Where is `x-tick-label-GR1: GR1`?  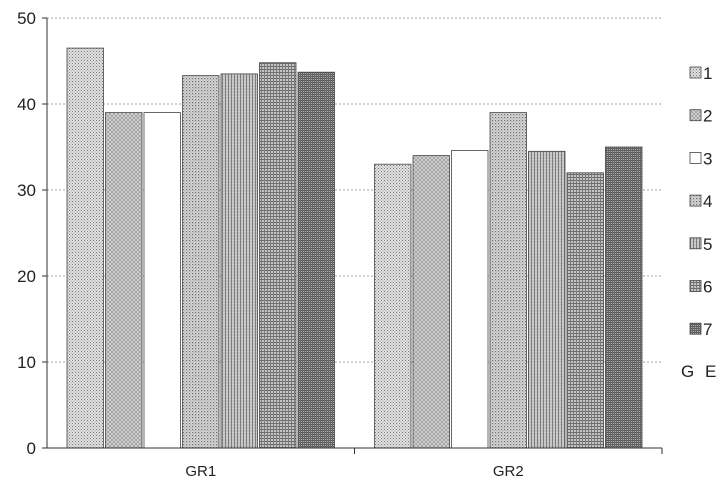
x-tick-label-GR1: GR1 is located at coordinates (200, 471).